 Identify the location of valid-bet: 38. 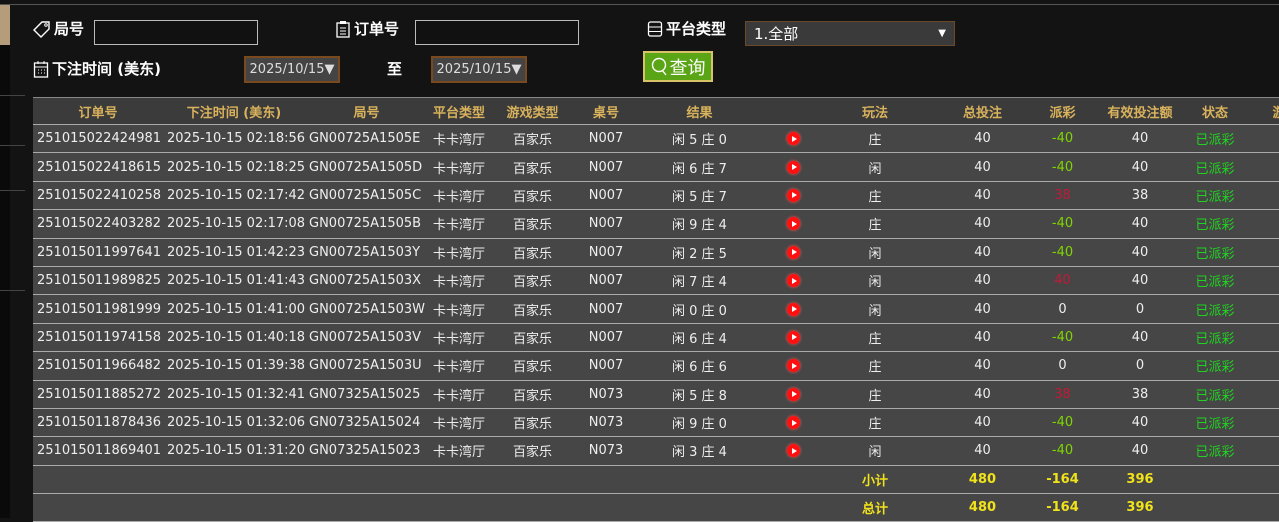
(1140, 394).